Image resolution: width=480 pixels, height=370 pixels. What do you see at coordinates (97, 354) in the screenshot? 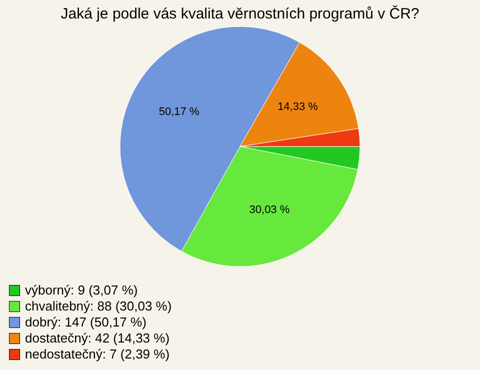
I see `legend-label: nedostatečný: 7 (2,39 %)` at bounding box center [97, 354].